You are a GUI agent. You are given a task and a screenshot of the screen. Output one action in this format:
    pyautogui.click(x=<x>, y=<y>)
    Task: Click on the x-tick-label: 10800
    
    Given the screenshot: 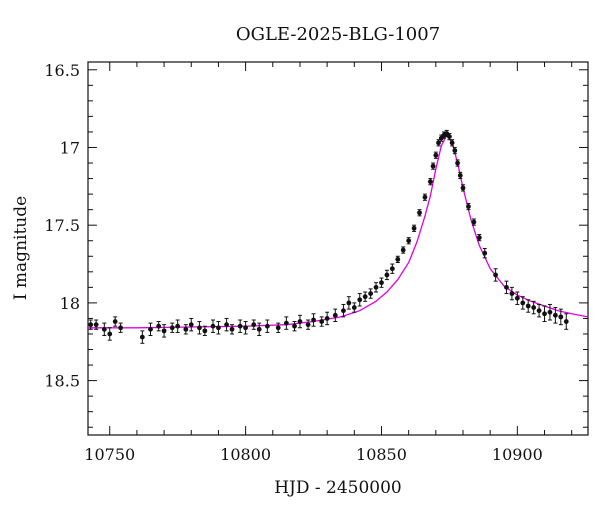 What is the action you would take?
    pyautogui.click(x=245, y=454)
    